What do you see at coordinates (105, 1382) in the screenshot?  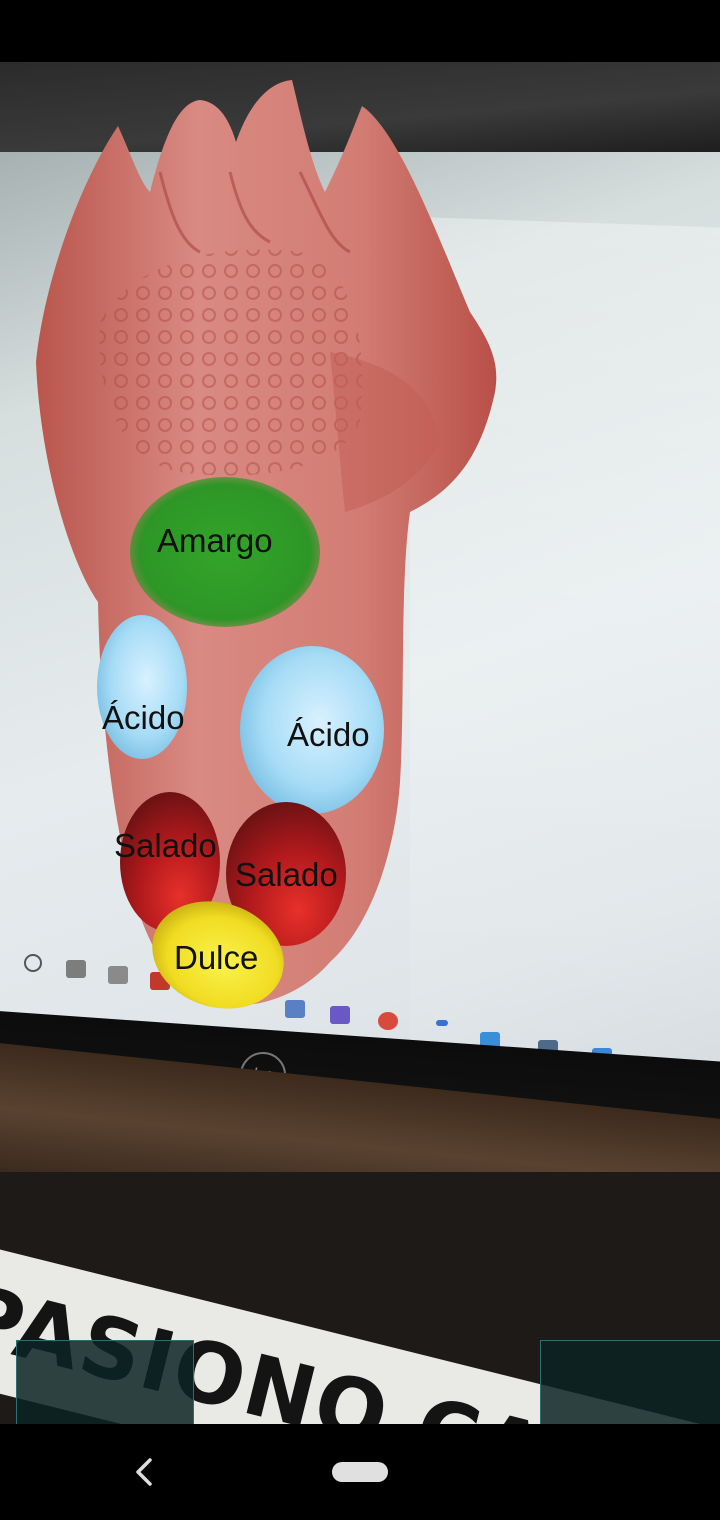 I see `ar-left-button` at bounding box center [105, 1382].